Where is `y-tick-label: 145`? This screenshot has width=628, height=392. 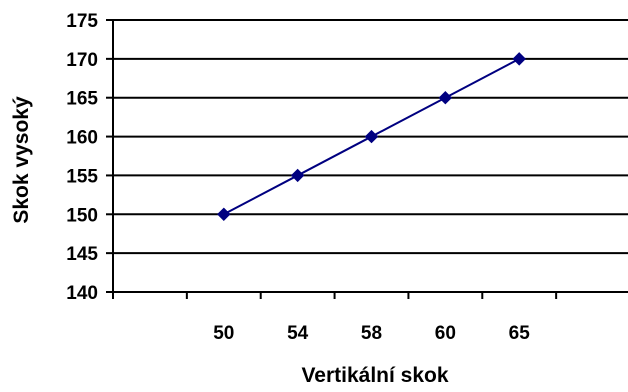 y-tick-label: 145 is located at coordinates (82, 254).